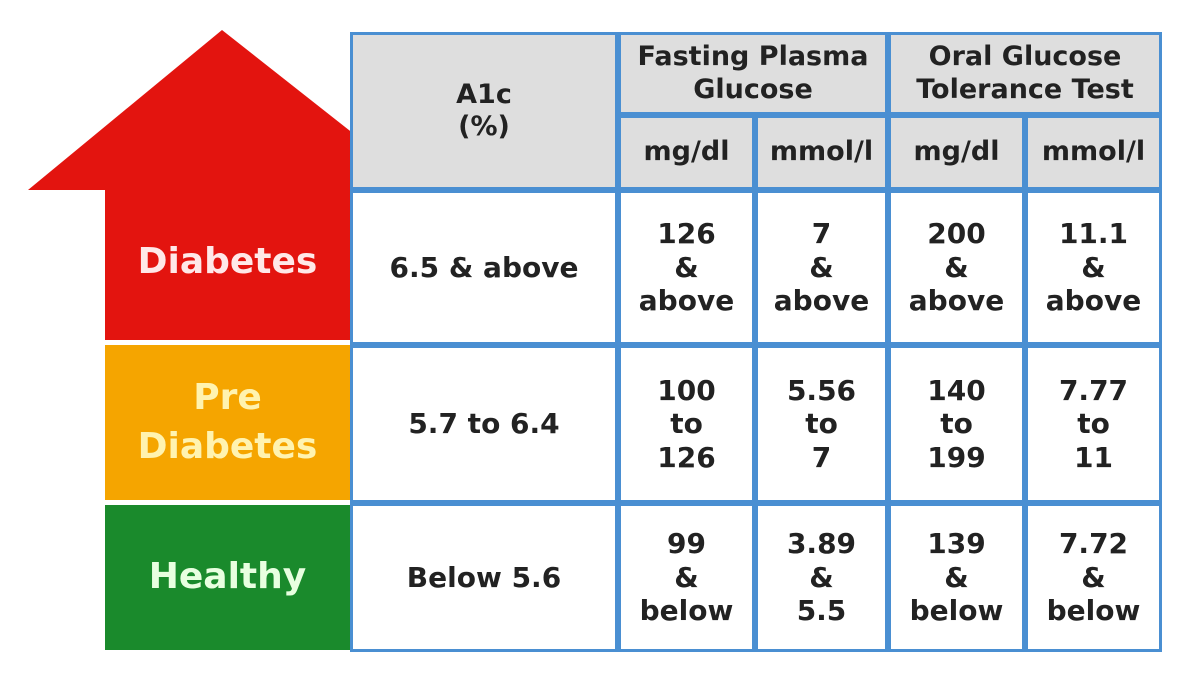  Describe the element at coordinates (1093, 390) in the screenshot. I see `text-line: 7.77` at that location.